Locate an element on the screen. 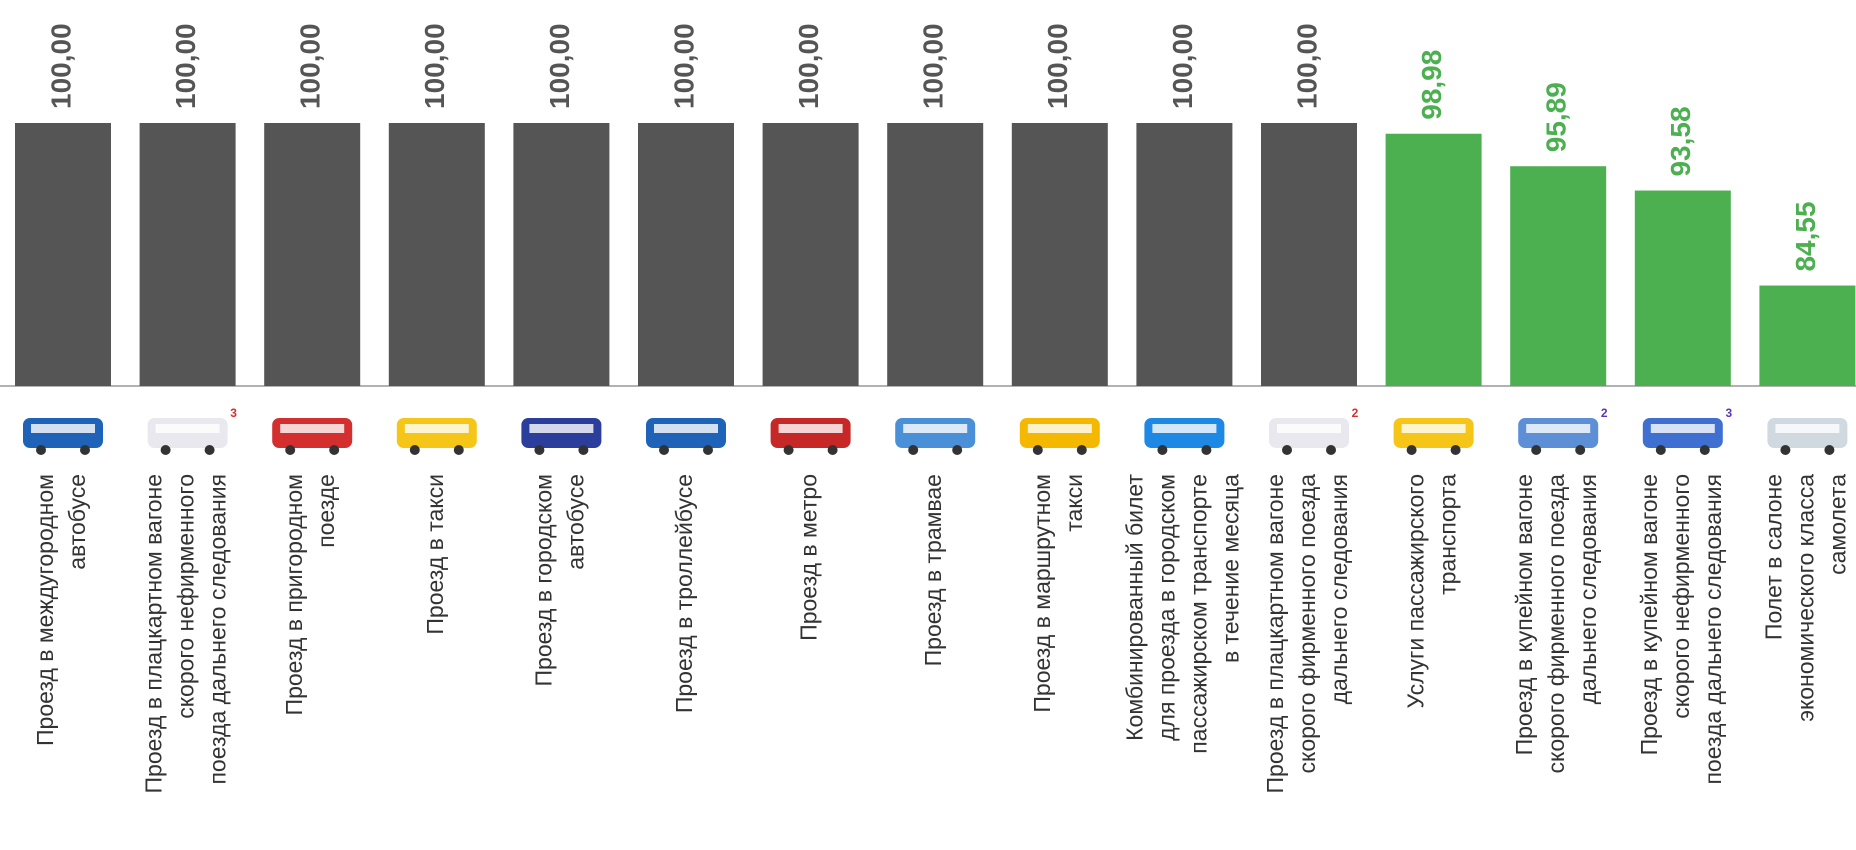 The width and height of the screenshot is (1856, 850). x-tick-label: Проезд в метро is located at coordinates (809, 557).